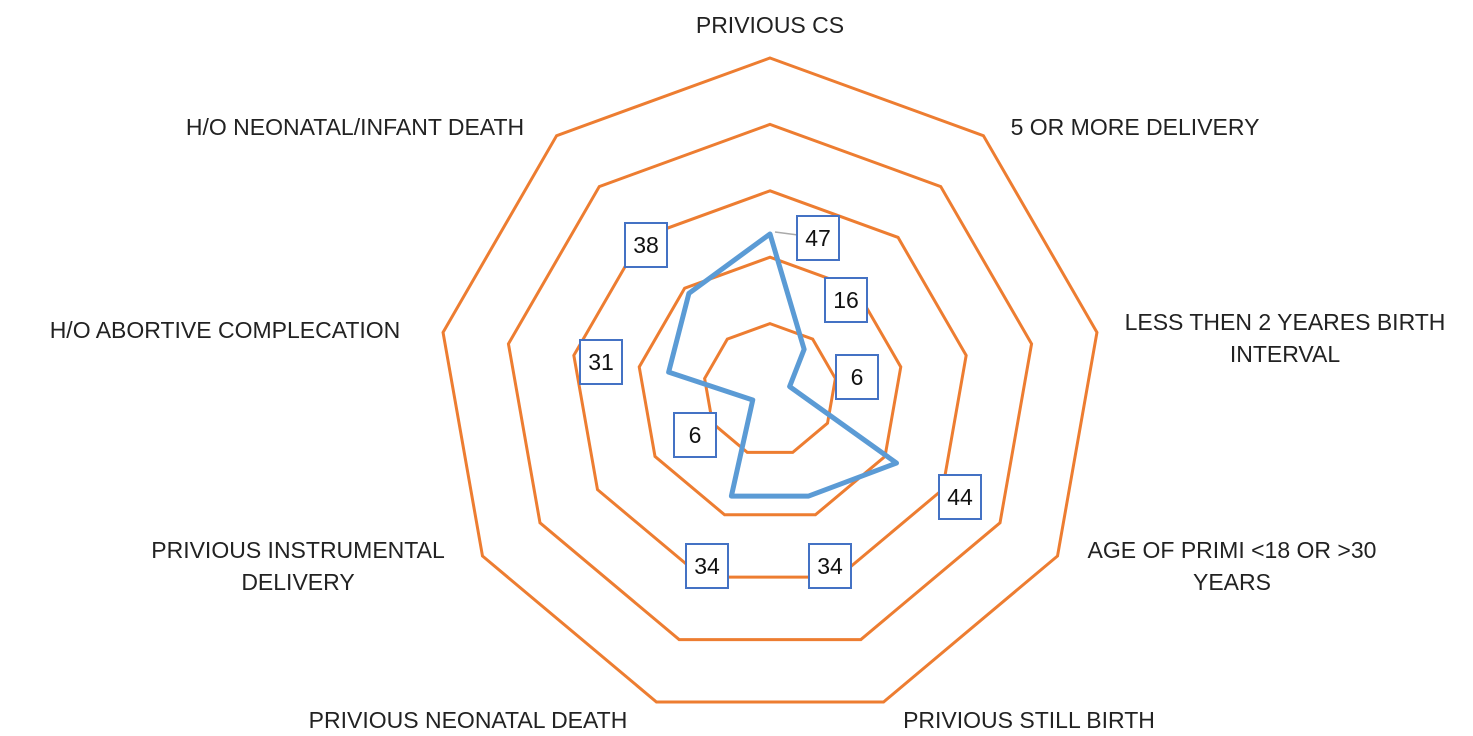 This screenshot has height=736, width=1473. I want to click on category-label: PRIVIOUS CS, so click(770, 25).